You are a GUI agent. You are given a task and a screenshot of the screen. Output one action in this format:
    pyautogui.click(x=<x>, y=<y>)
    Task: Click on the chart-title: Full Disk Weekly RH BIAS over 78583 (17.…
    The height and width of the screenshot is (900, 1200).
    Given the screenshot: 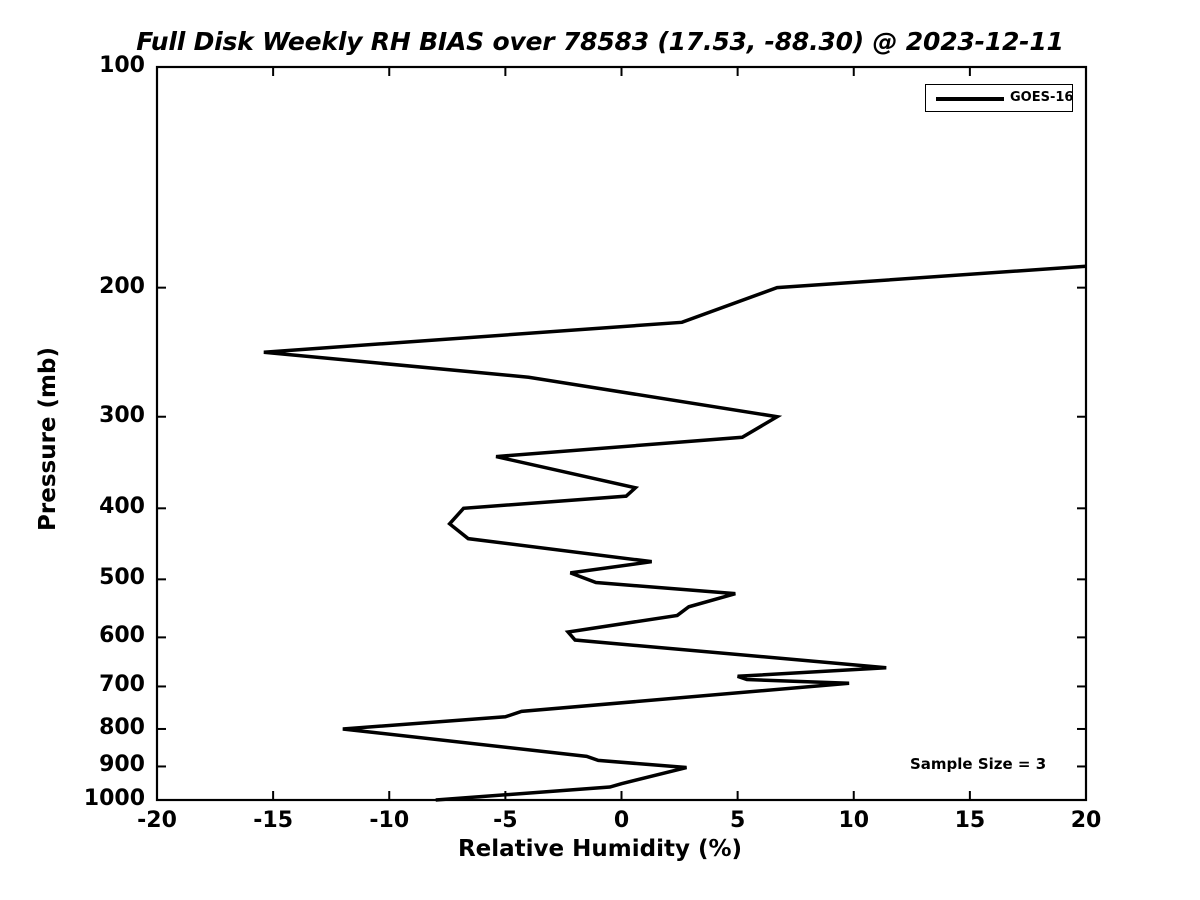 What is the action you would take?
    pyautogui.click(x=600, y=41)
    